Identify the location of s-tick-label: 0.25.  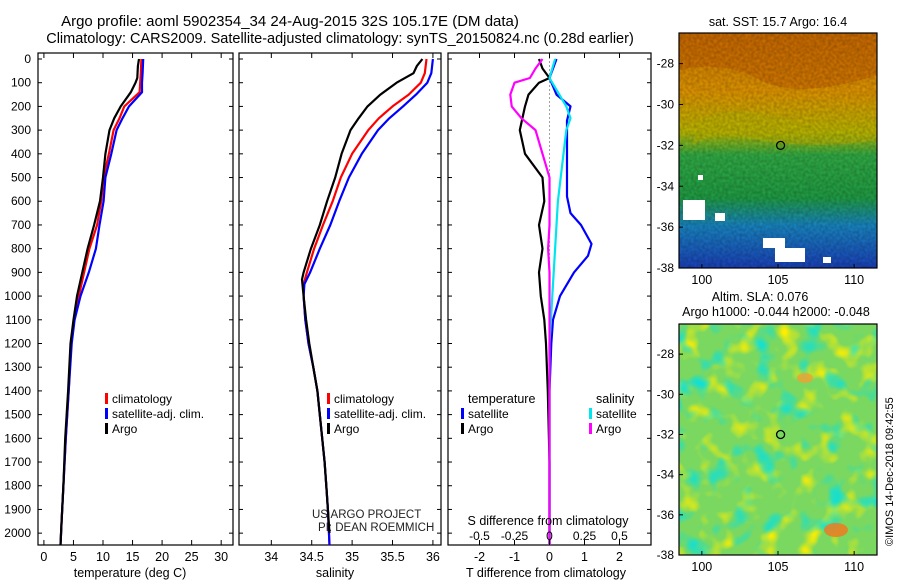
(585, 536).